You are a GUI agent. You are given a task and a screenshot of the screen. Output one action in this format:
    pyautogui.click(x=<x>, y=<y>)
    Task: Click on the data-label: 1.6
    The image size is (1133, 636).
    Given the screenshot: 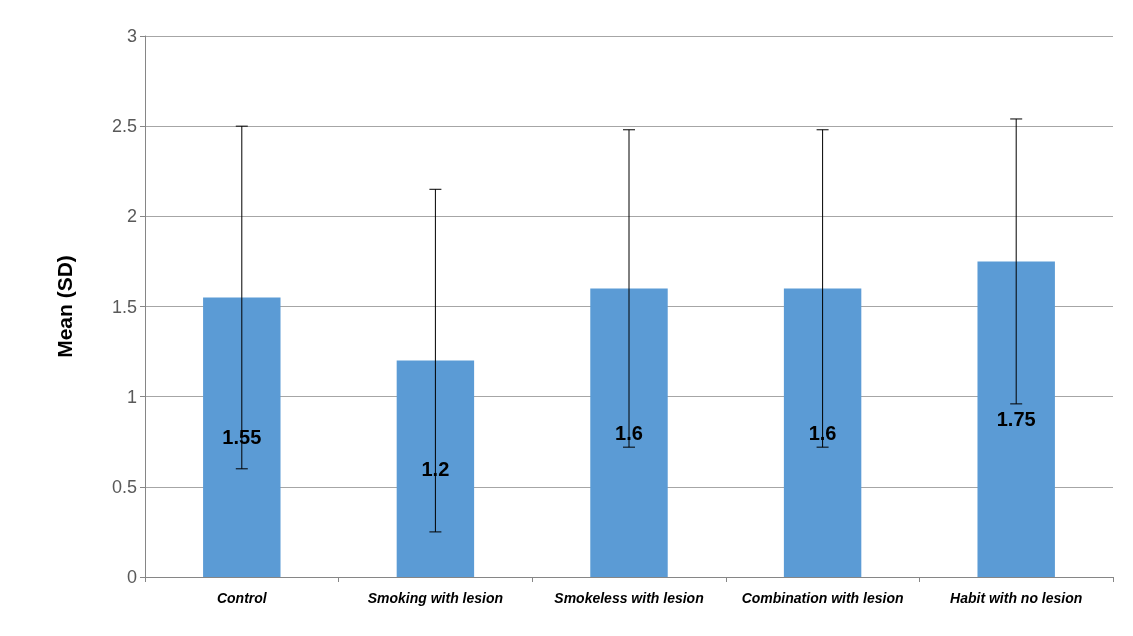 What is the action you would take?
    pyautogui.click(x=629, y=432)
    